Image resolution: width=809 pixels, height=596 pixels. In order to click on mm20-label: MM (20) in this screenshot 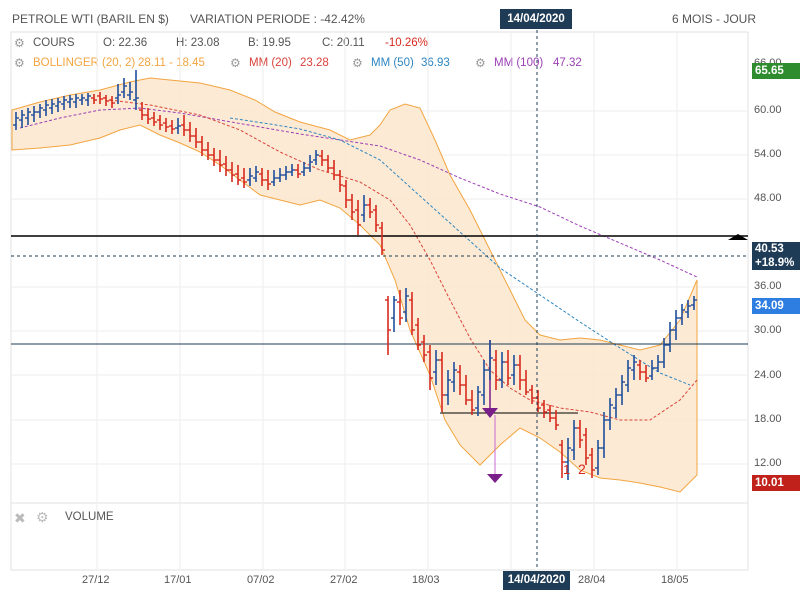, I will do `click(270, 63)`.